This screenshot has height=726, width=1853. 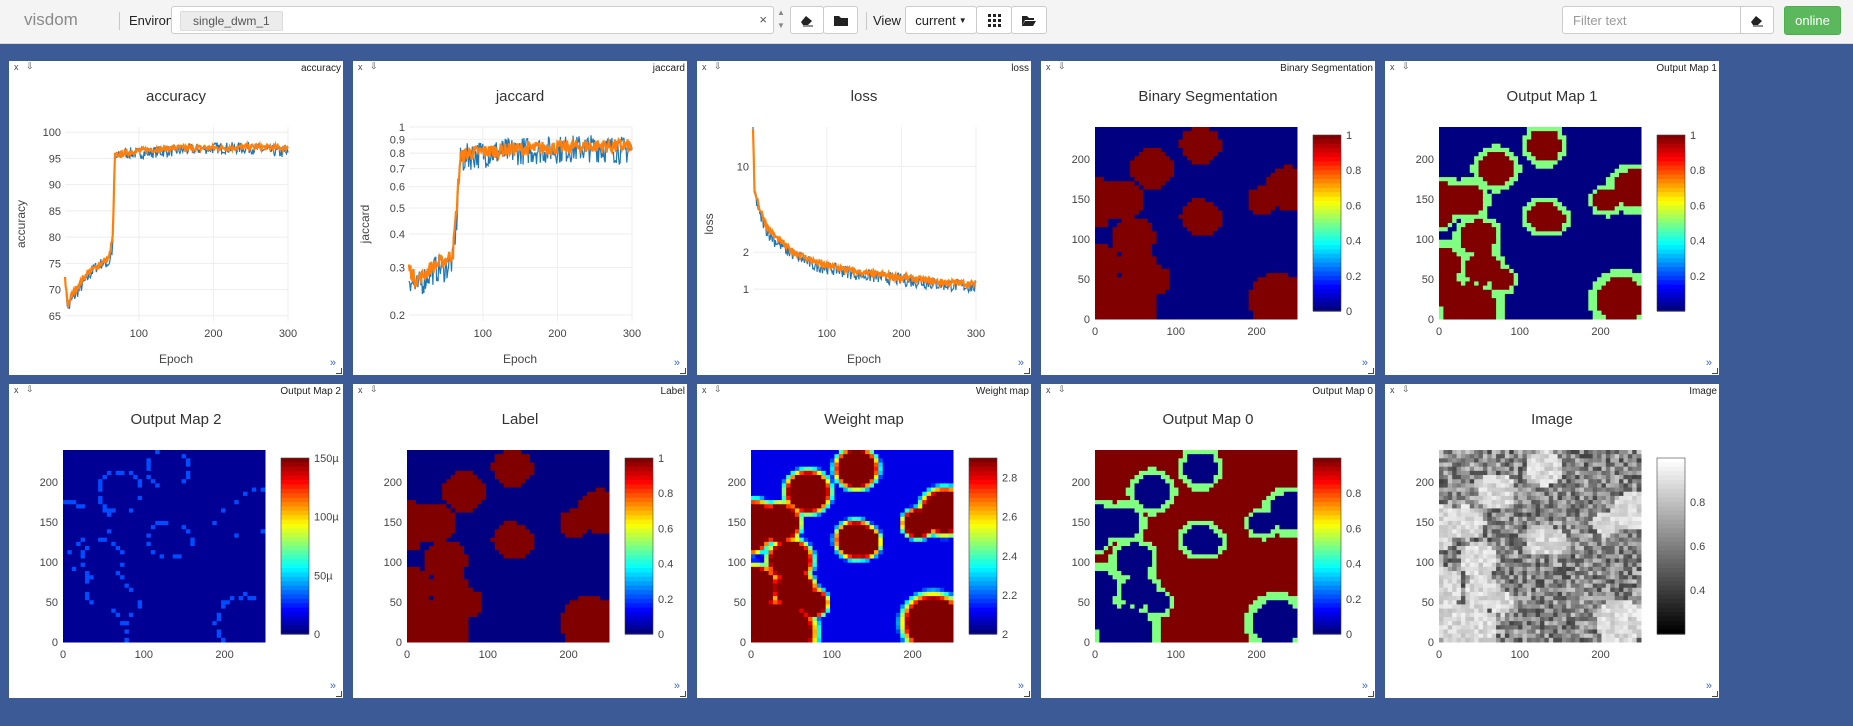 What do you see at coordinates (1651, 20) in the screenshot?
I see `filter-input` at bounding box center [1651, 20].